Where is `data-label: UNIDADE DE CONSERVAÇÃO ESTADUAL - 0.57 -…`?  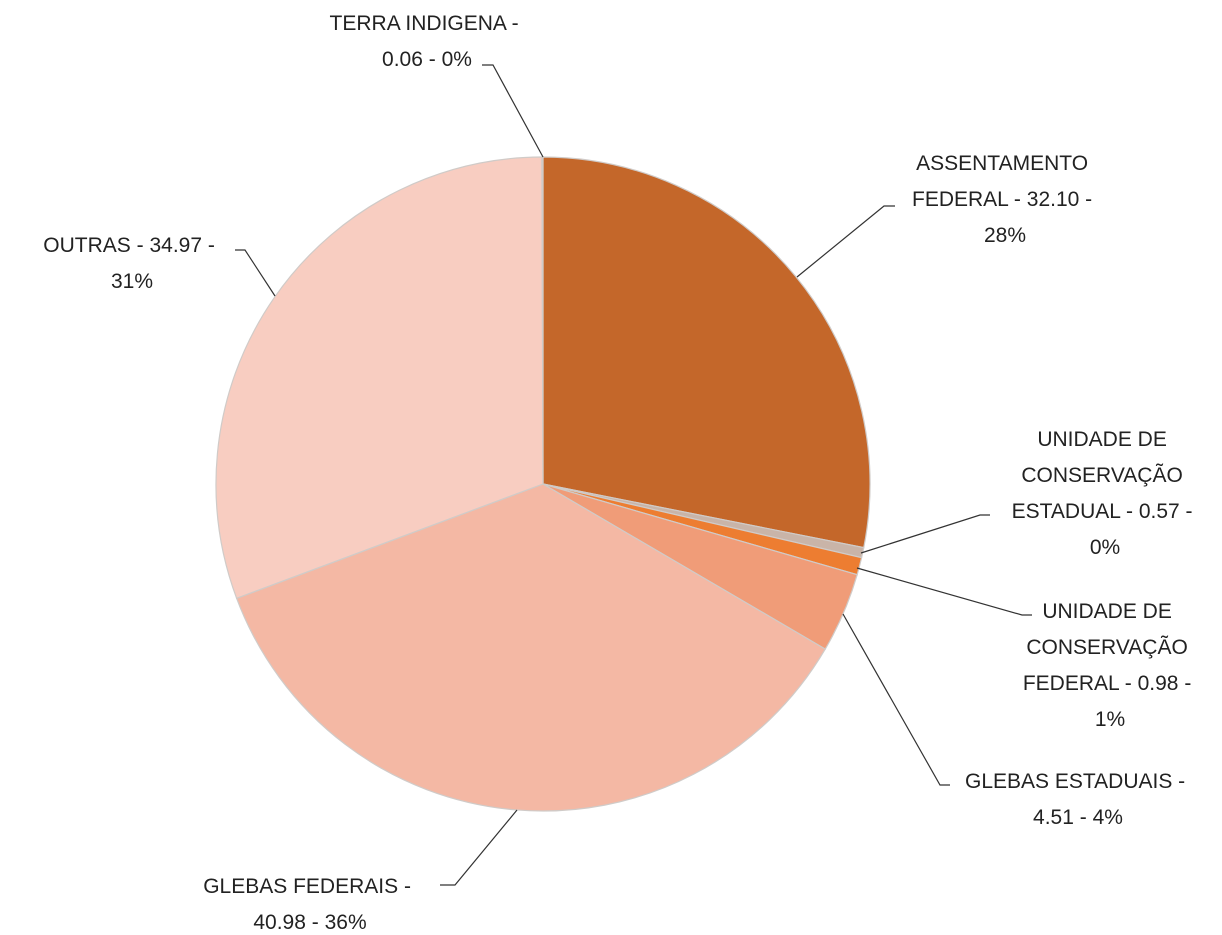 data-label: UNIDADE DE CONSERVAÇÃO ESTADUAL - 0.57 -… is located at coordinates (1105, 493).